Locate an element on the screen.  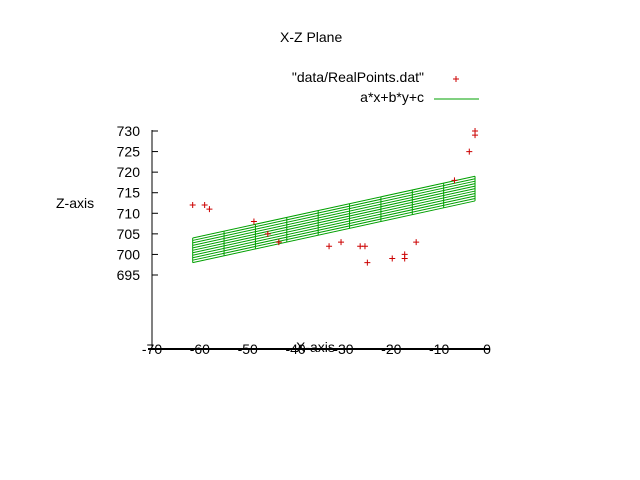
x-tick-label: 0 is located at coordinates (487, 349).